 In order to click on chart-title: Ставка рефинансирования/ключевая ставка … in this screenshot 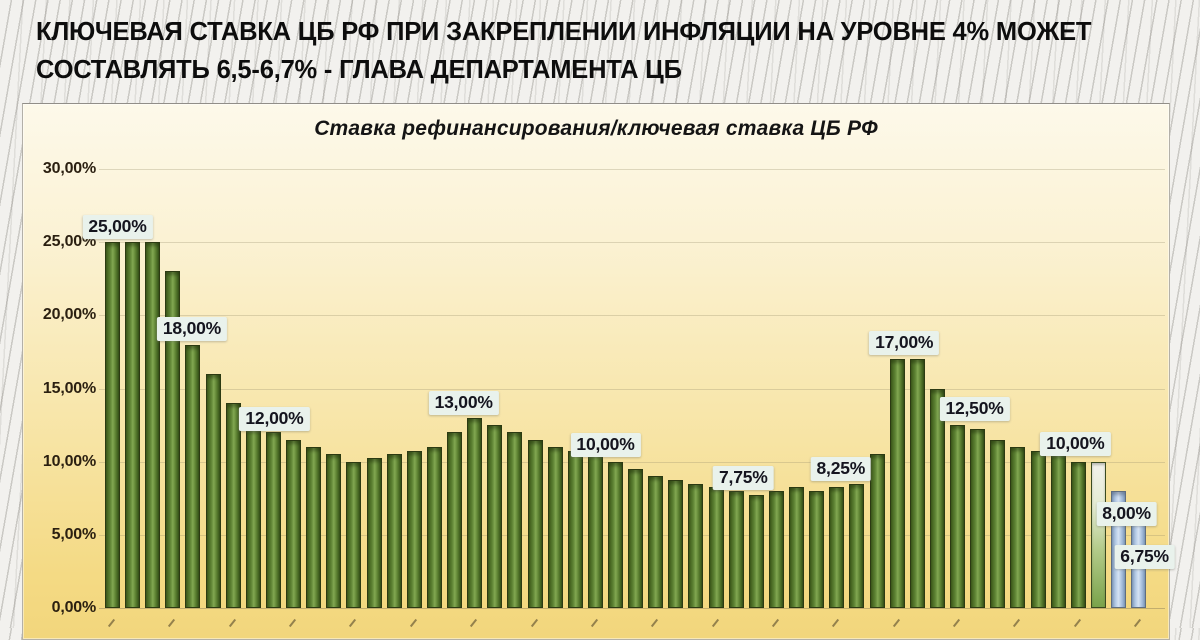, I will do `click(596, 128)`.